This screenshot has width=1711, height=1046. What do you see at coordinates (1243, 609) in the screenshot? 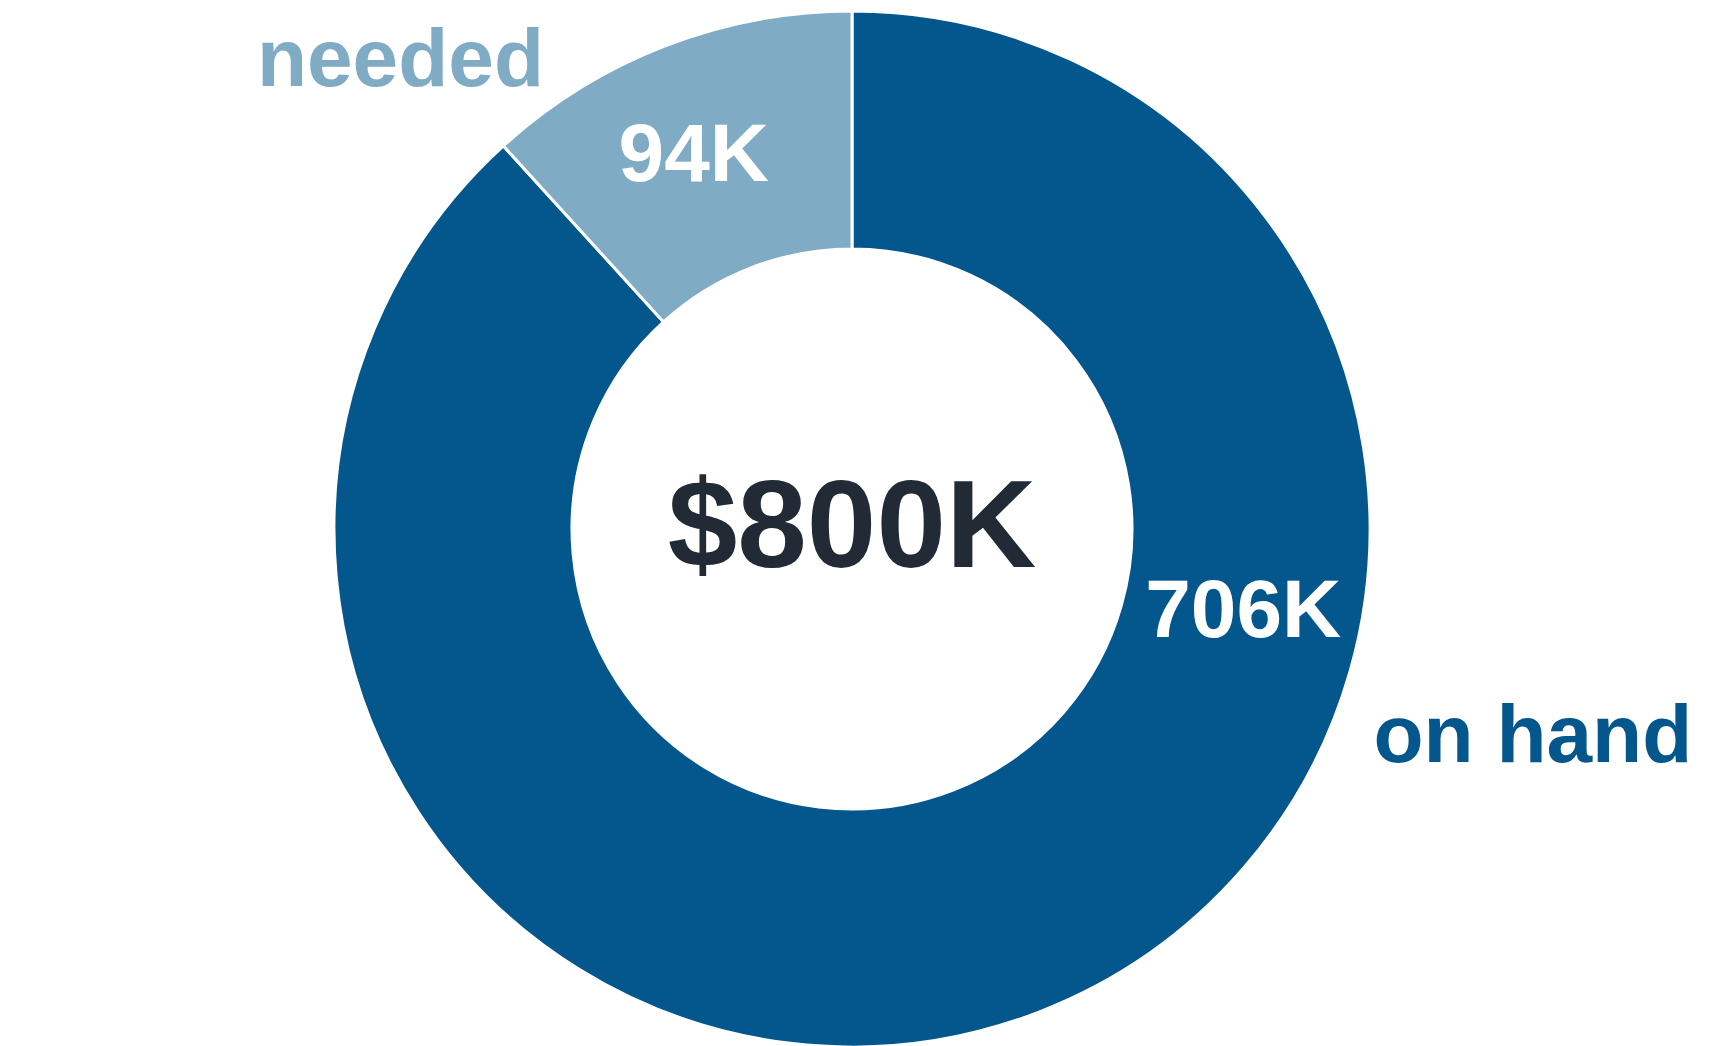
I see `data-label: 706K` at bounding box center [1243, 609].